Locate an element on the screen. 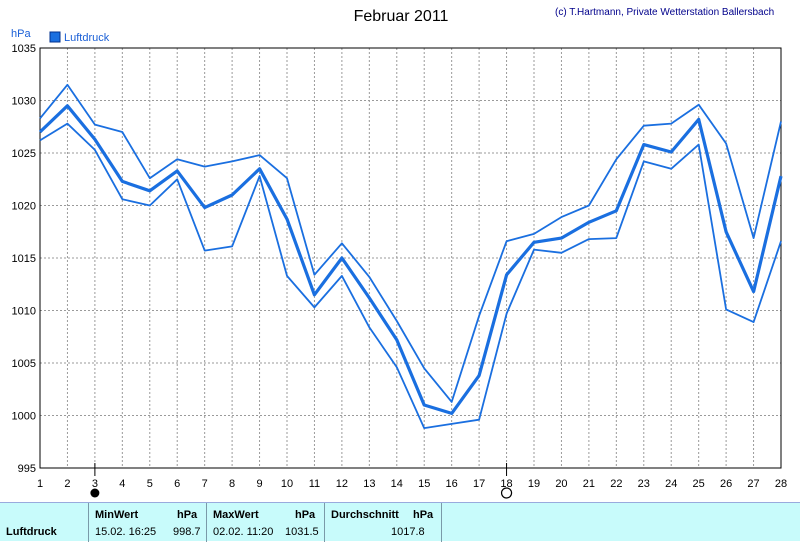 This screenshot has height=542, width=800. min-stat-cell: MinWert hPa 15.02. 16:25 998.7 is located at coordinates (147, 522).